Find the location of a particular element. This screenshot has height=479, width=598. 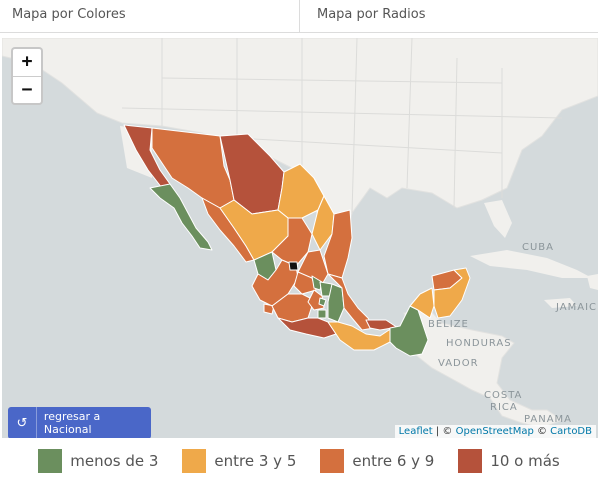

cartodb-link: CartoDB is located at coordinates (571, 431).